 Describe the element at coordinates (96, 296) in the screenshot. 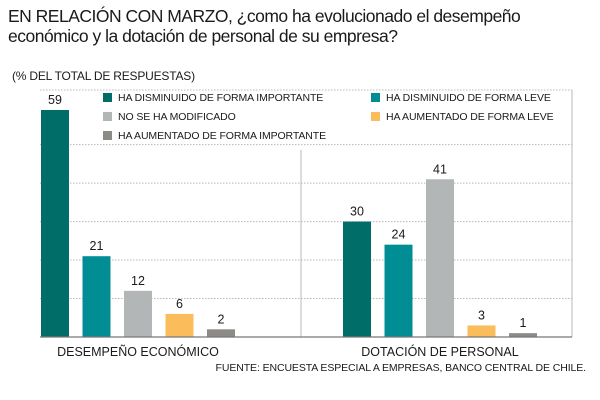

I see `bar-desempeno-economico-ha-disminuido-de-forma-leve` at that location.